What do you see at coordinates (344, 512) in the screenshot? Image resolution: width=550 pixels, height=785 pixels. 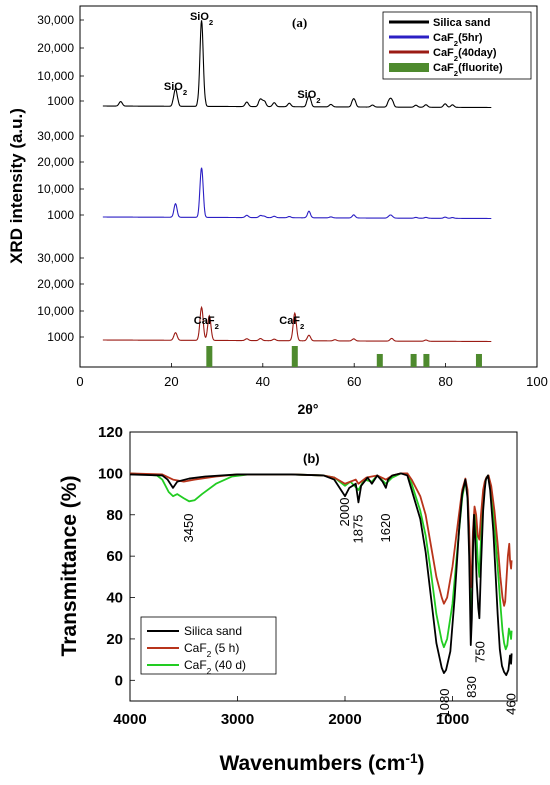 I see `ftir-band-label: 2000` at bounding box center [344, 512].